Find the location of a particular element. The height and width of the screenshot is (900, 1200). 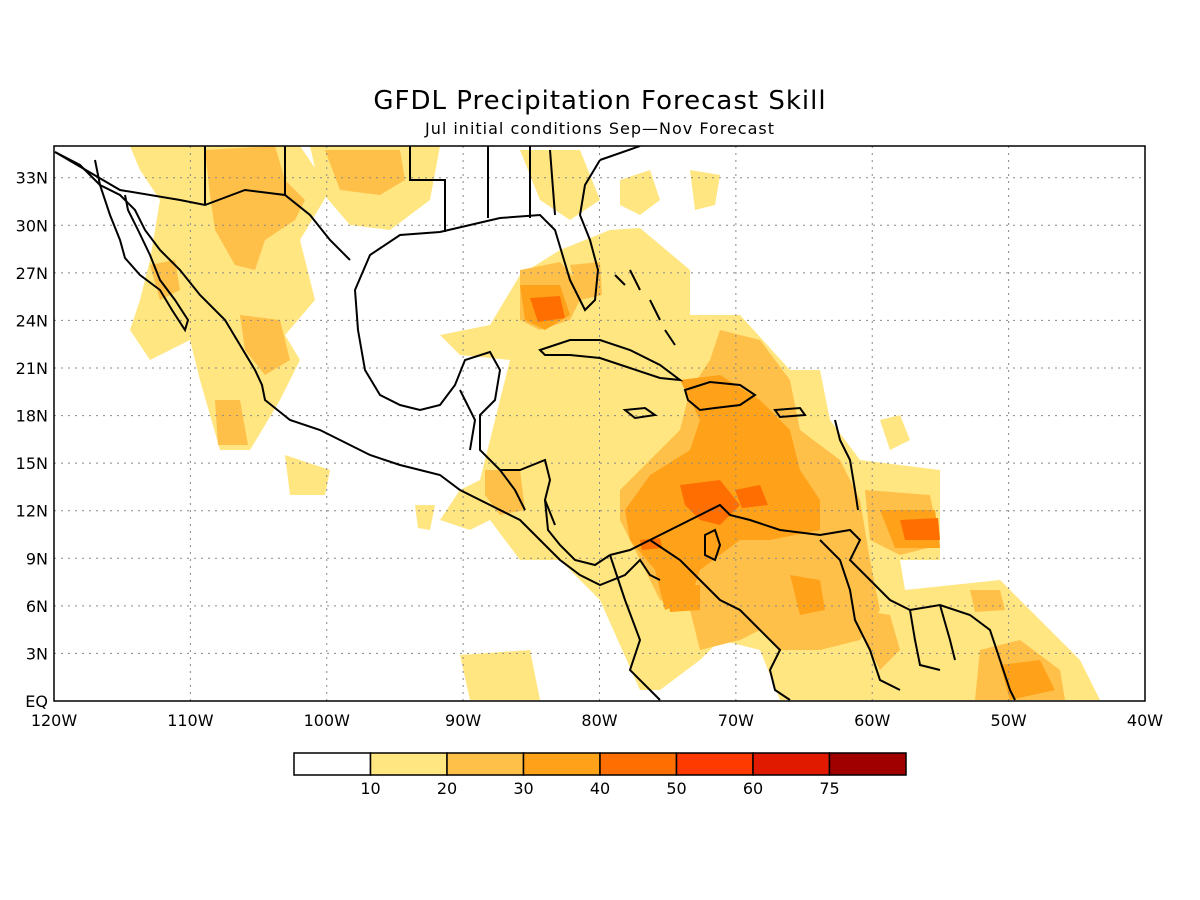

latitude-tick-label: 12N is located at coordinates (32, 511).